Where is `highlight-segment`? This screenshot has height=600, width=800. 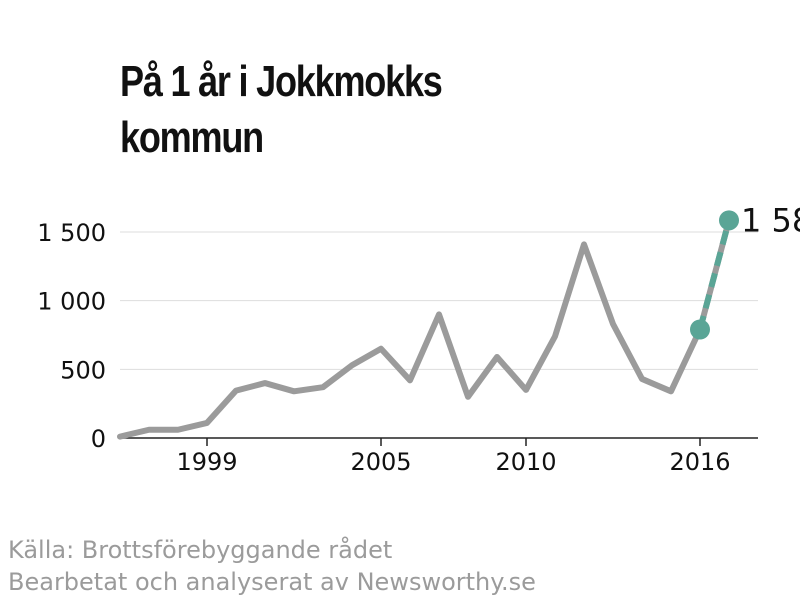 highlight-segment is located at coordinates (714, 275).